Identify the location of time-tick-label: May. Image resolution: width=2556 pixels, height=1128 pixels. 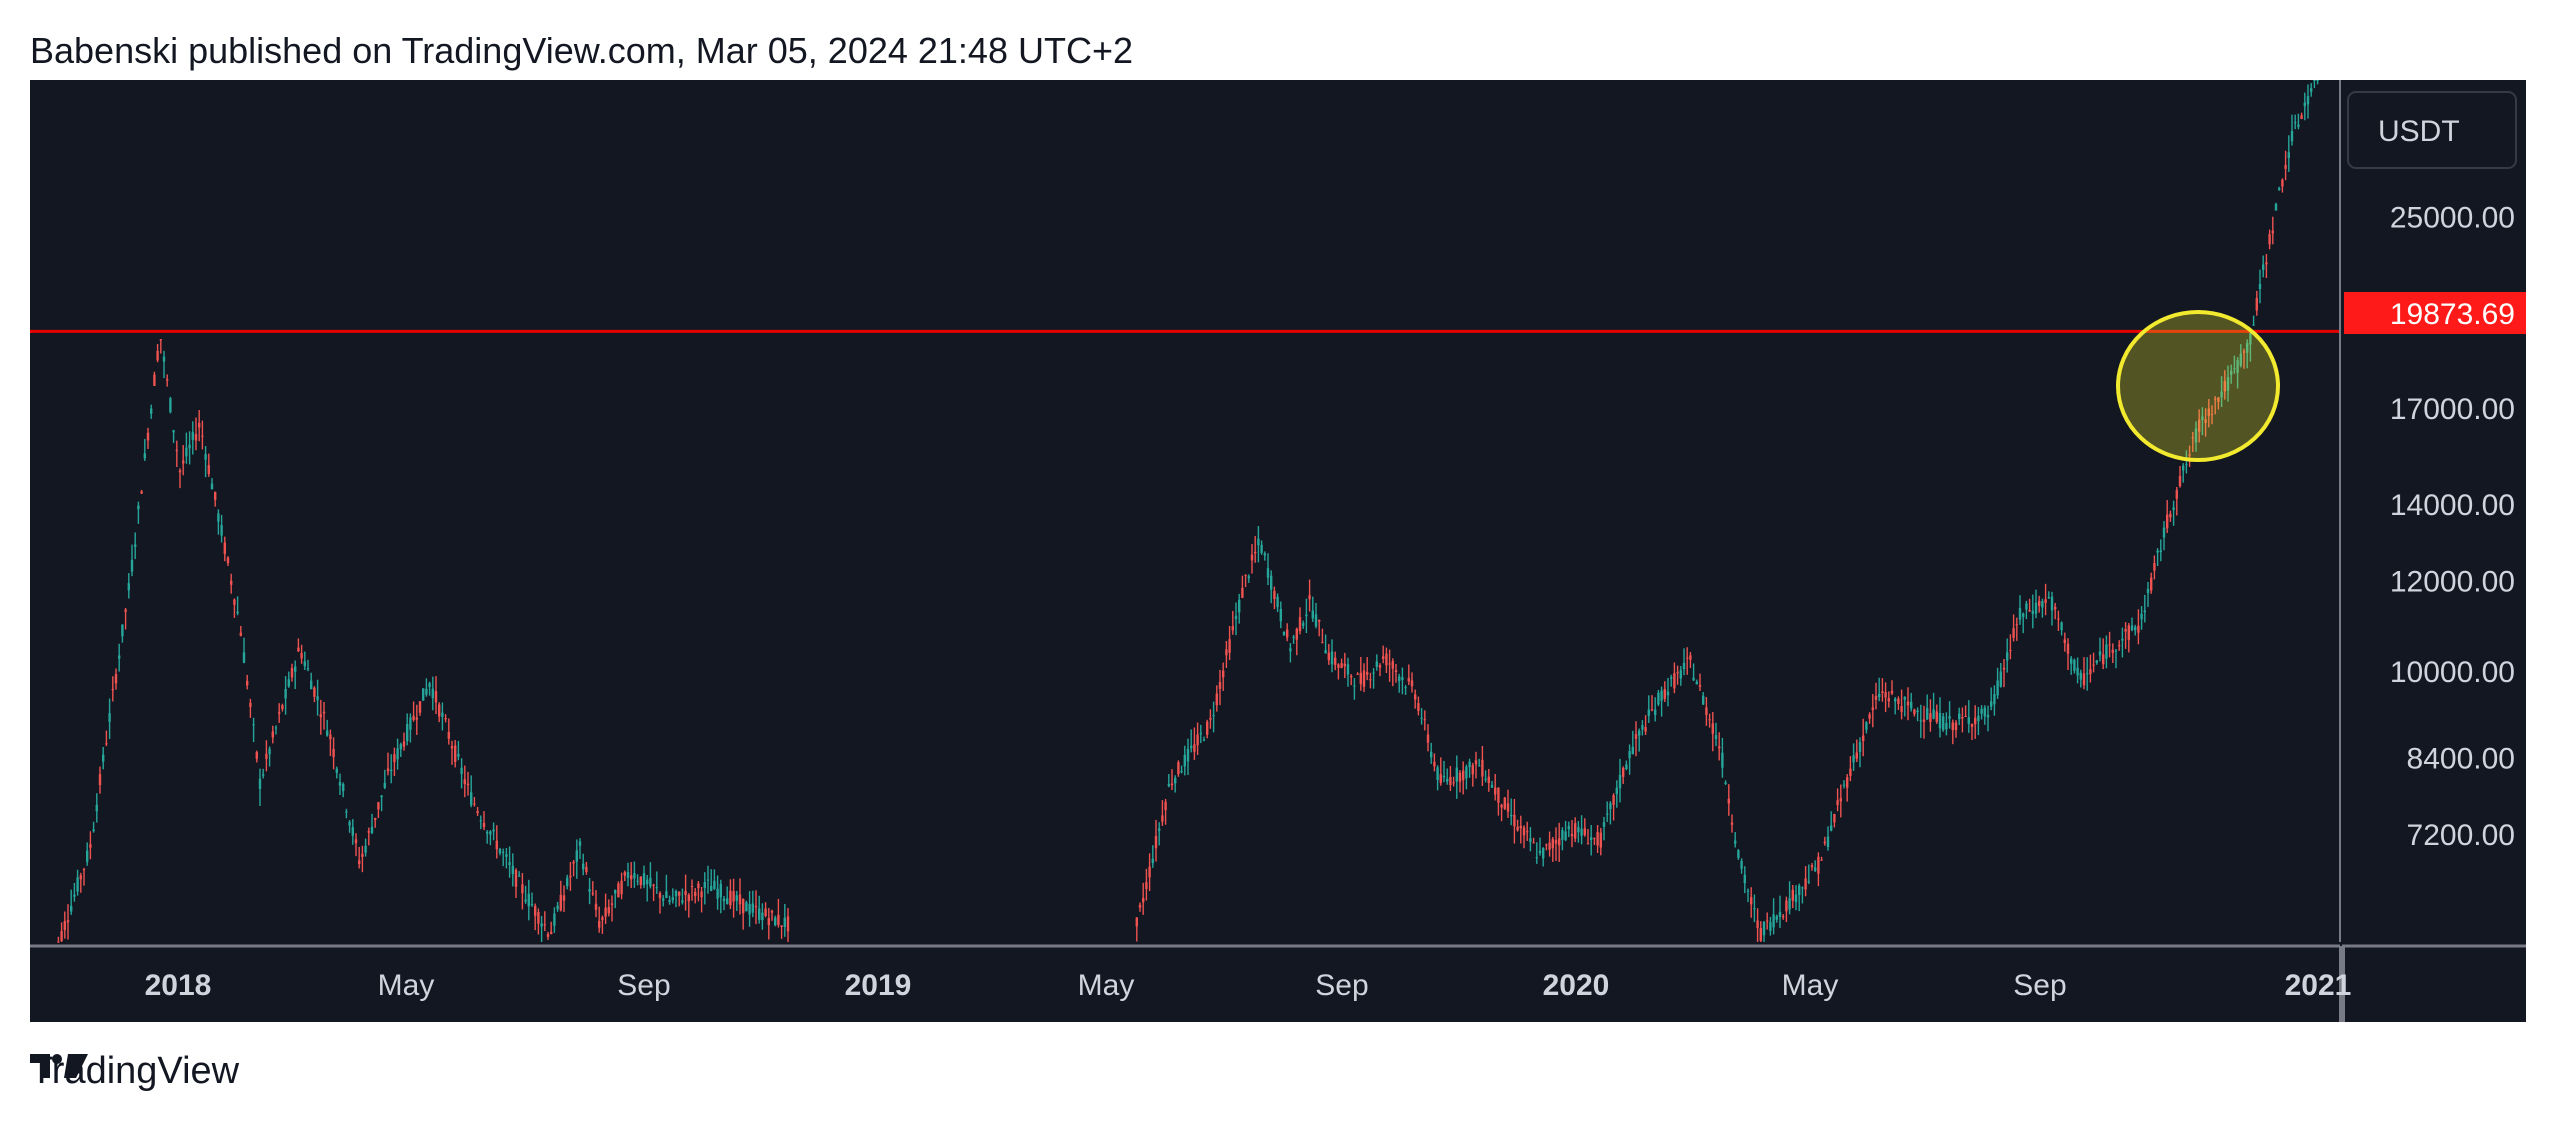
(1106, 985).